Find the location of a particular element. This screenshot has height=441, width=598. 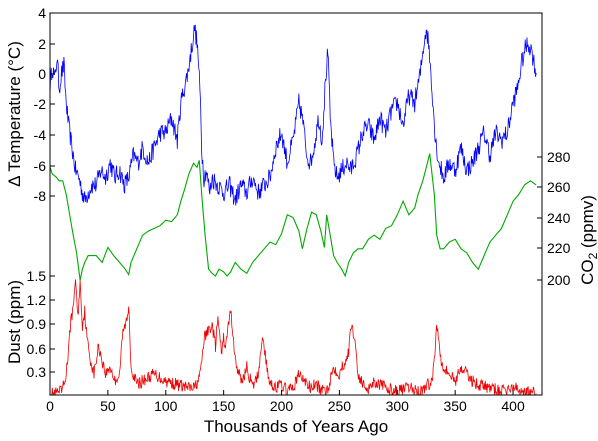

co2-axis-title: CO2 (ppmv) is located at coordinates (588, 240).